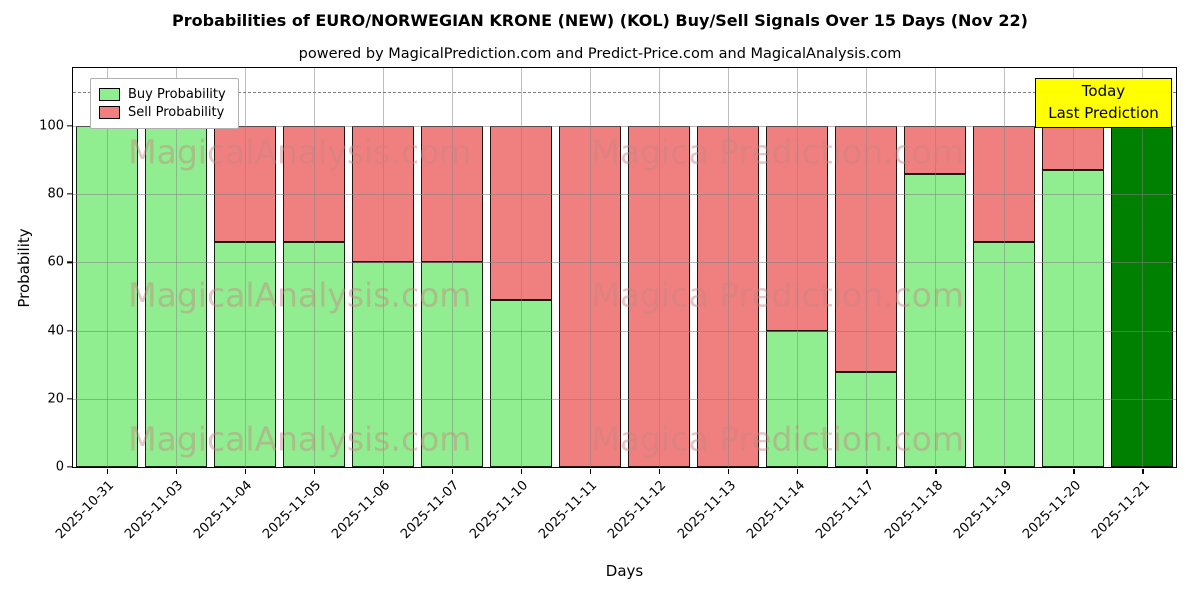  I want to click on x-tick-label: 2025-11-05, so click(292, 510).